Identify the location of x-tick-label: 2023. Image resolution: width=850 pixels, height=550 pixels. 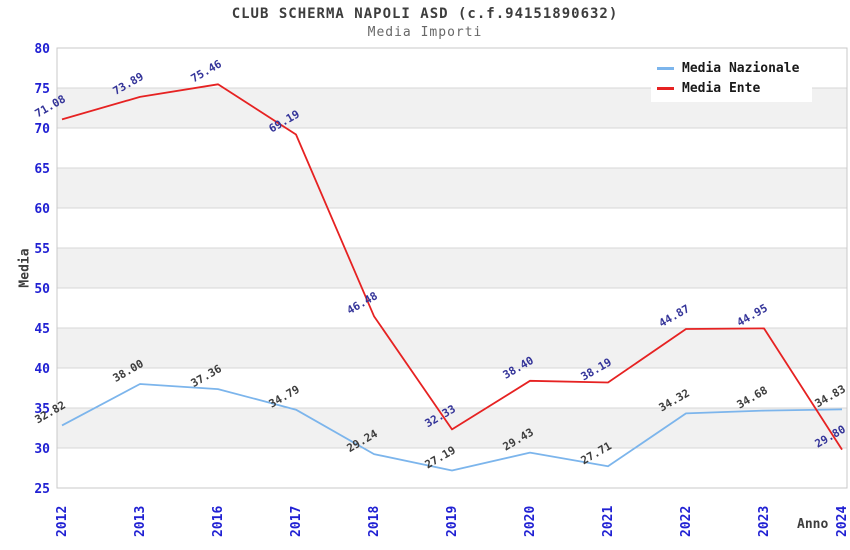
(764, 521).